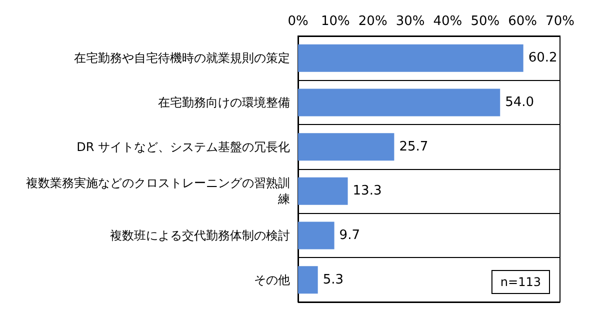 The height and width of the screenshot is (332, 590). I want to click on x-tick-label: 0%, so click(298, 21).